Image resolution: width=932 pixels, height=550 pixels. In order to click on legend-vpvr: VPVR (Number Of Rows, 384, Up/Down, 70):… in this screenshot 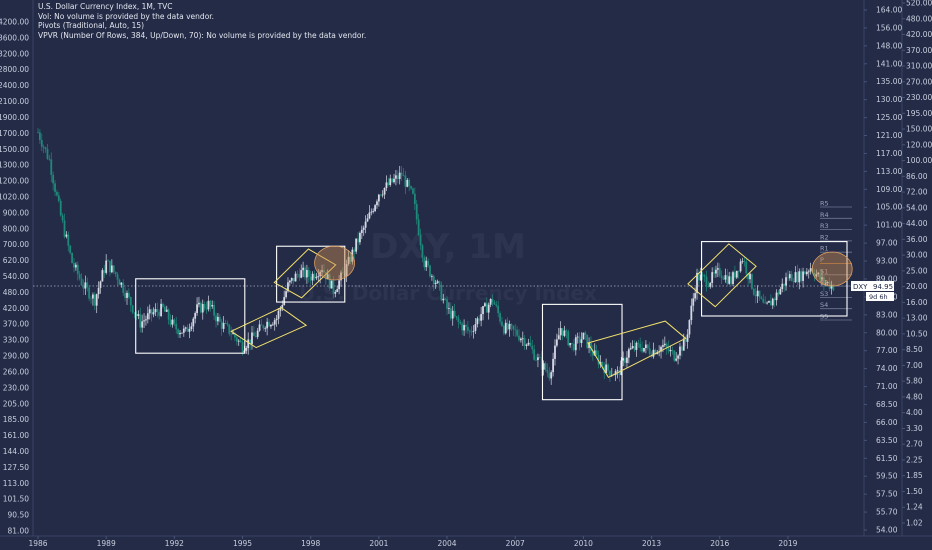, I will do `click(202, 35)`.